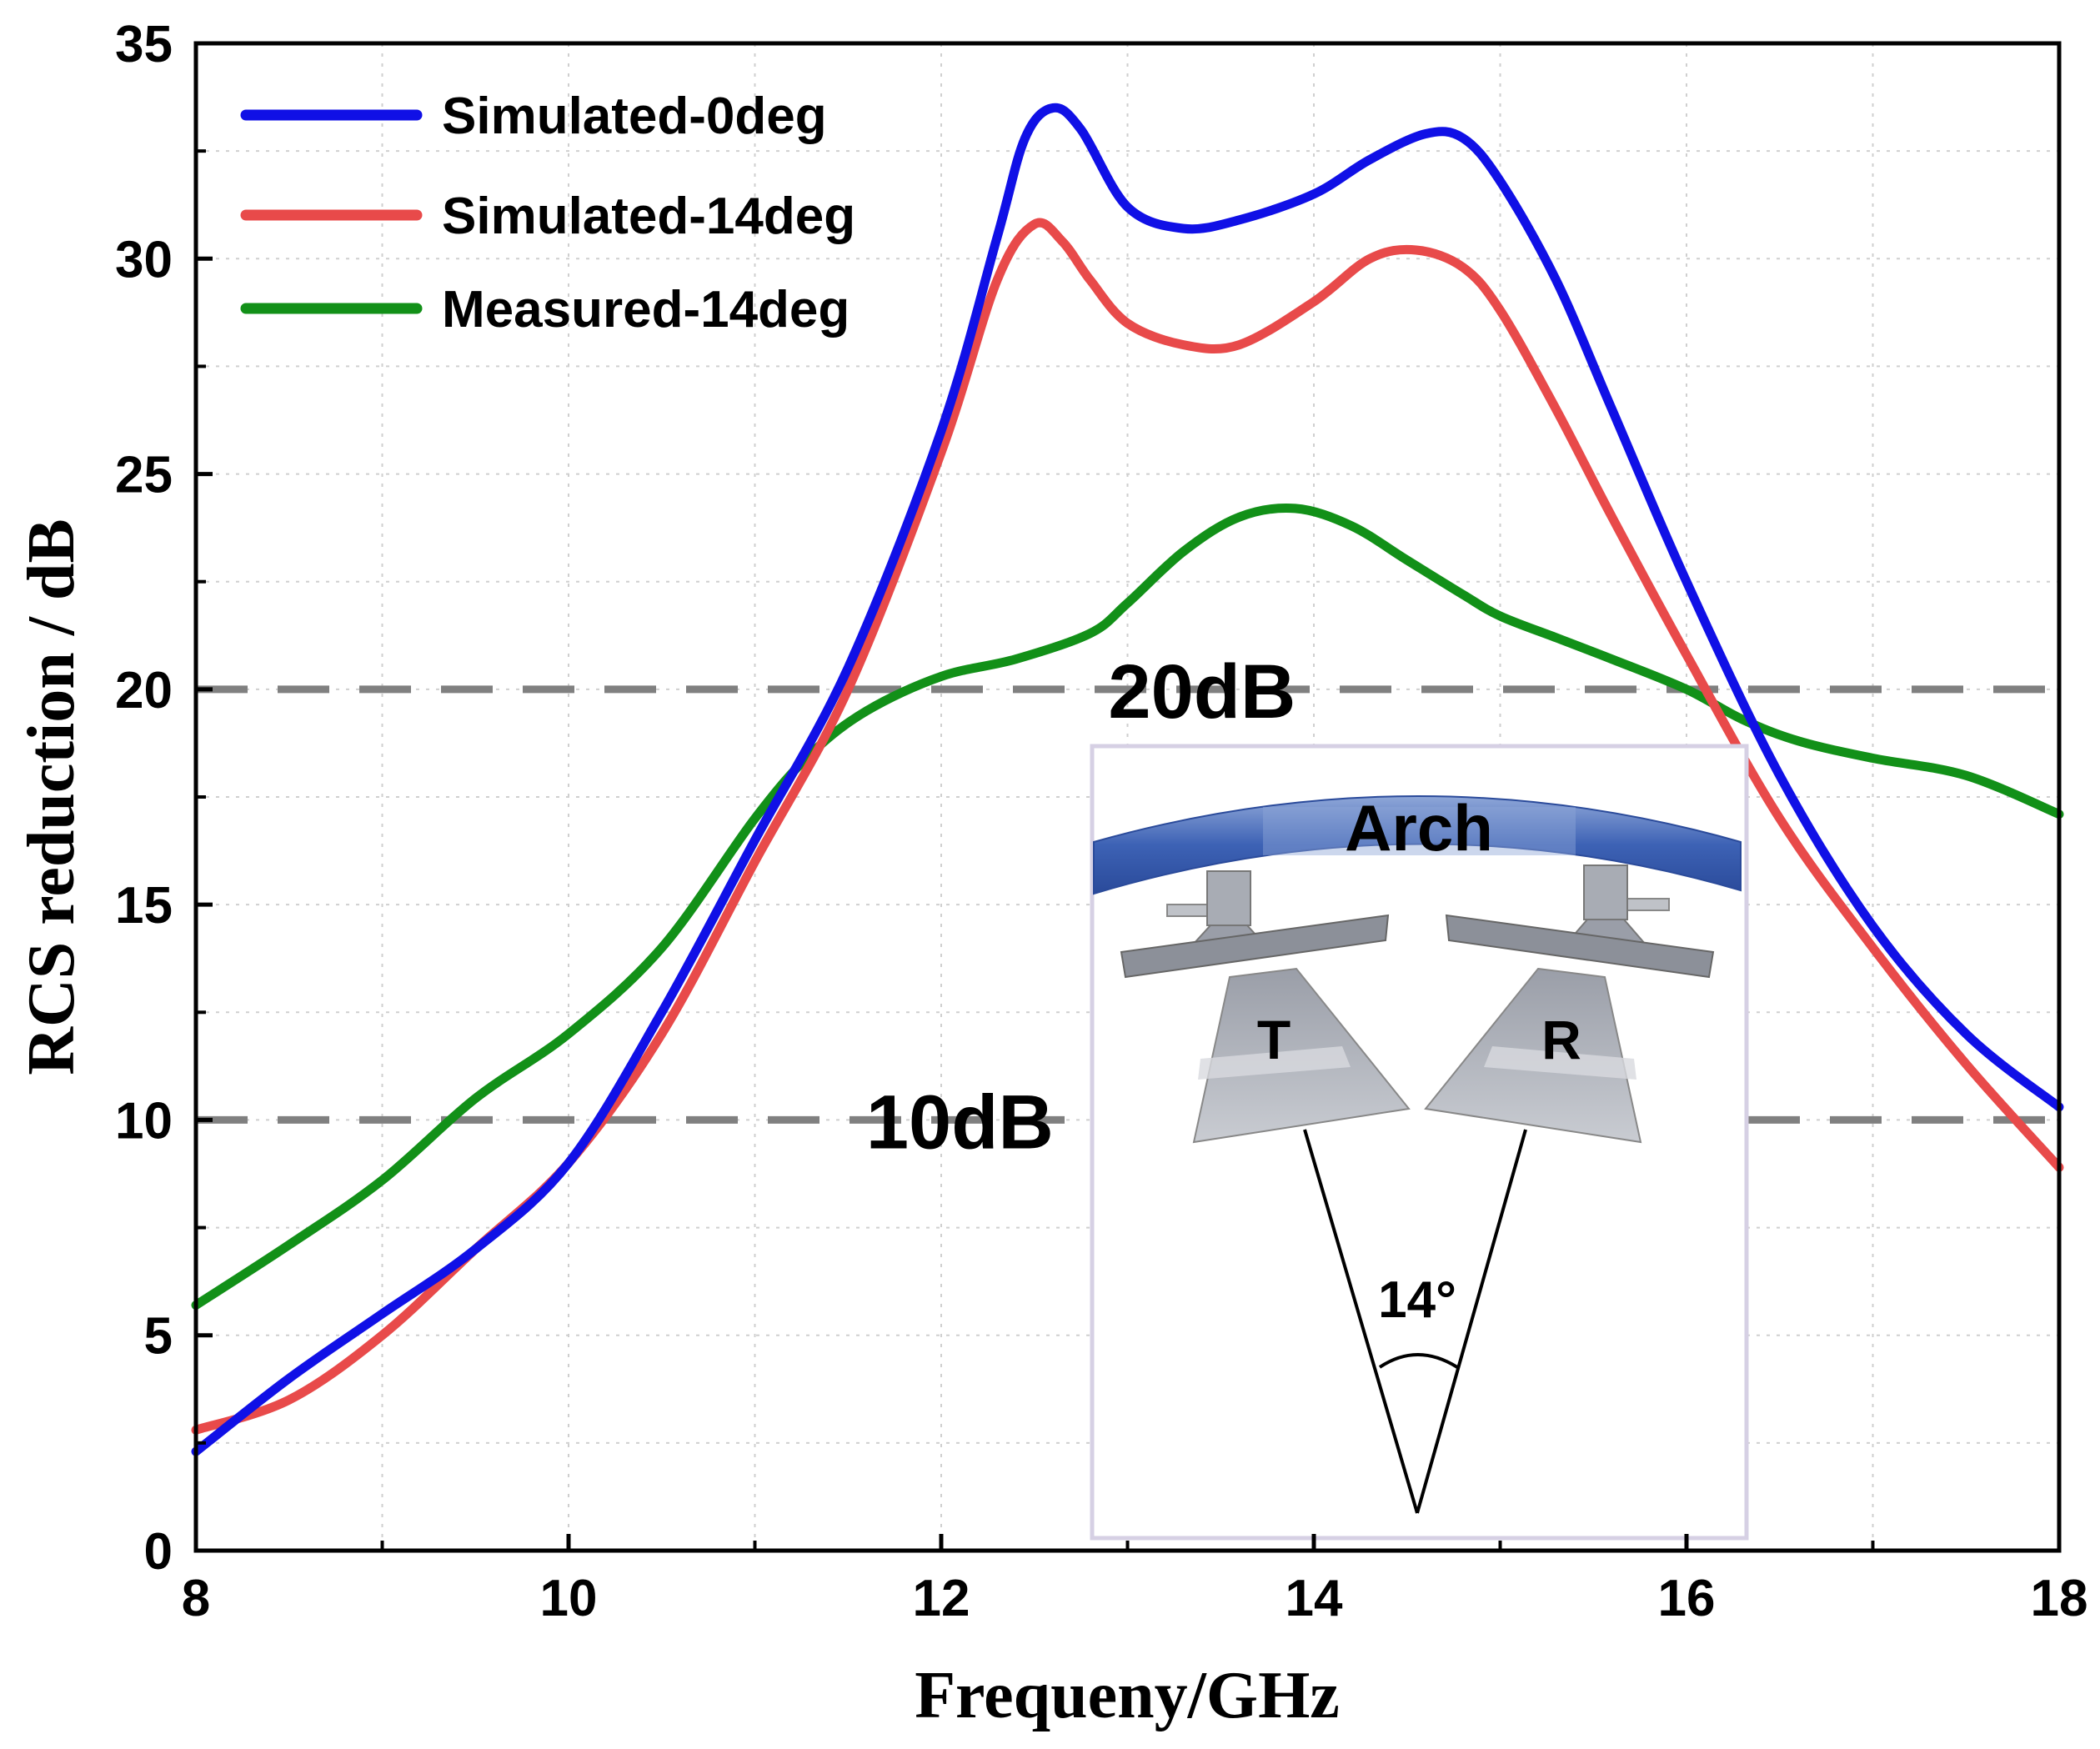  What do you see at coordinates (634, 116) in the screenshot?
I see `legend-label: Simulated-0deg` at bounding box center [634, 116].